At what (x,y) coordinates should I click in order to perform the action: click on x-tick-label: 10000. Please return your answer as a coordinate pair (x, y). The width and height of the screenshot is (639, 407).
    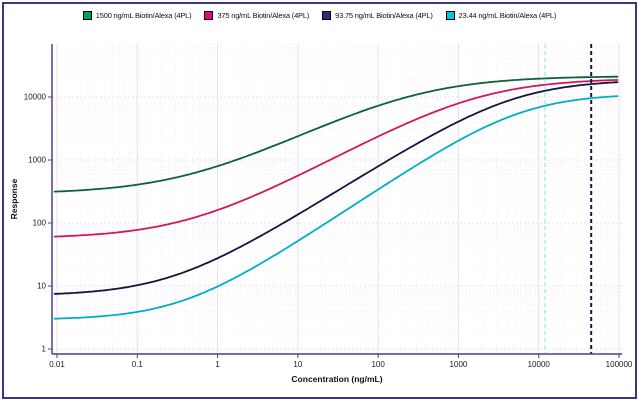
    Looking at the image, I should click on (539, 364).